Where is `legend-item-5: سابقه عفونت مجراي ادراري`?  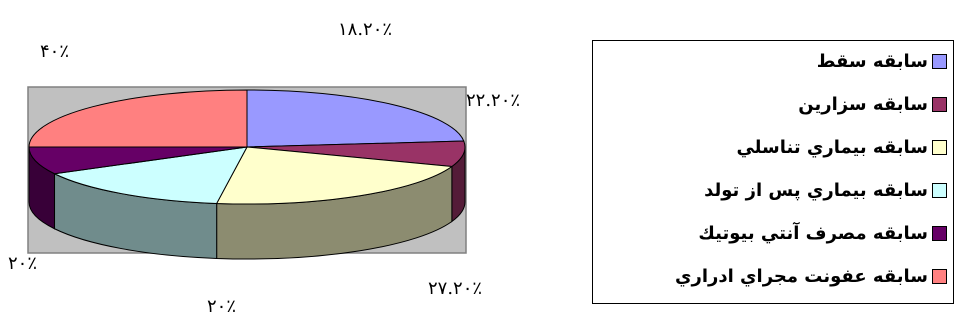 legend-item-5: سابقه عفونت مجراي ادراري is located at coordinates (811, 276).